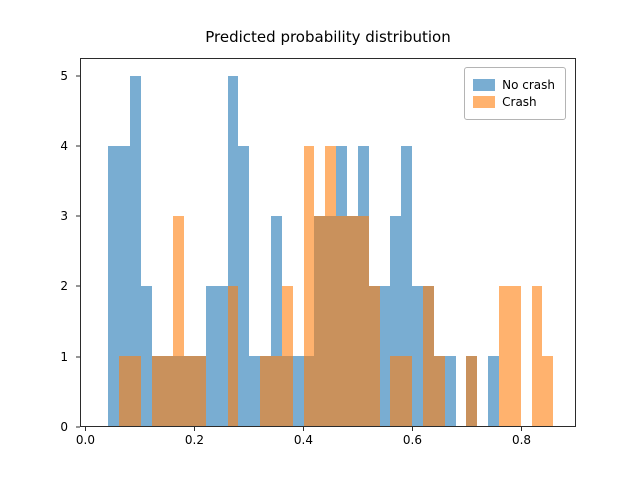 The height and width of the screenshot is (480, 640). What do you see at coordinates (515, 93) in the screenshot?
I see `legend: No crash Crash` at bounding box center [515, 93].